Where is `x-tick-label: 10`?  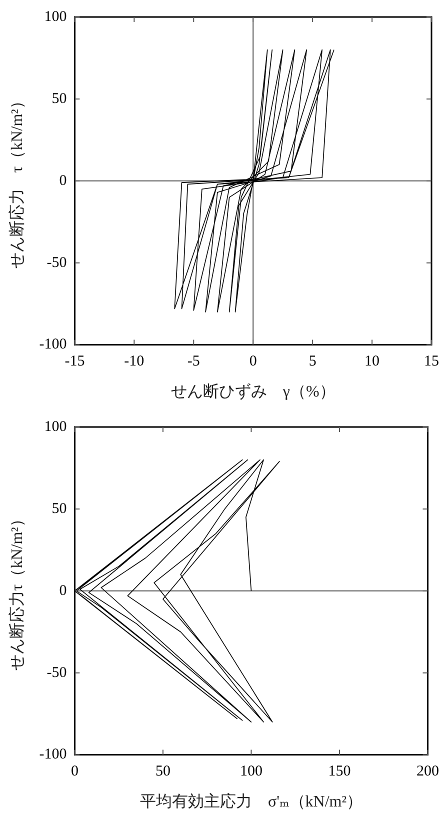
x-tick-label: 10 is located at coordinates (372, 362).